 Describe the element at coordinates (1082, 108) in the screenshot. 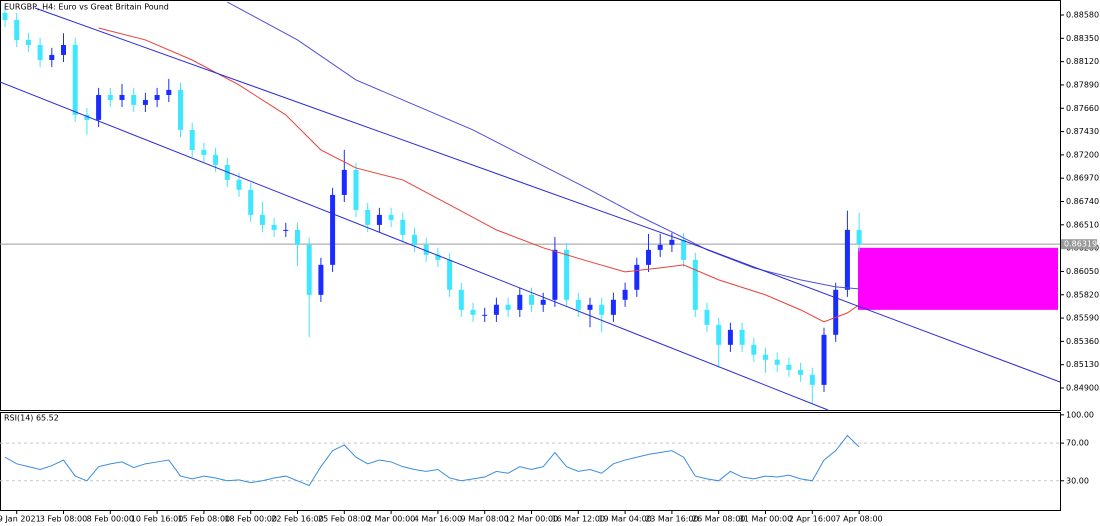

I see `y-tick-label: 0.87660` at that location.